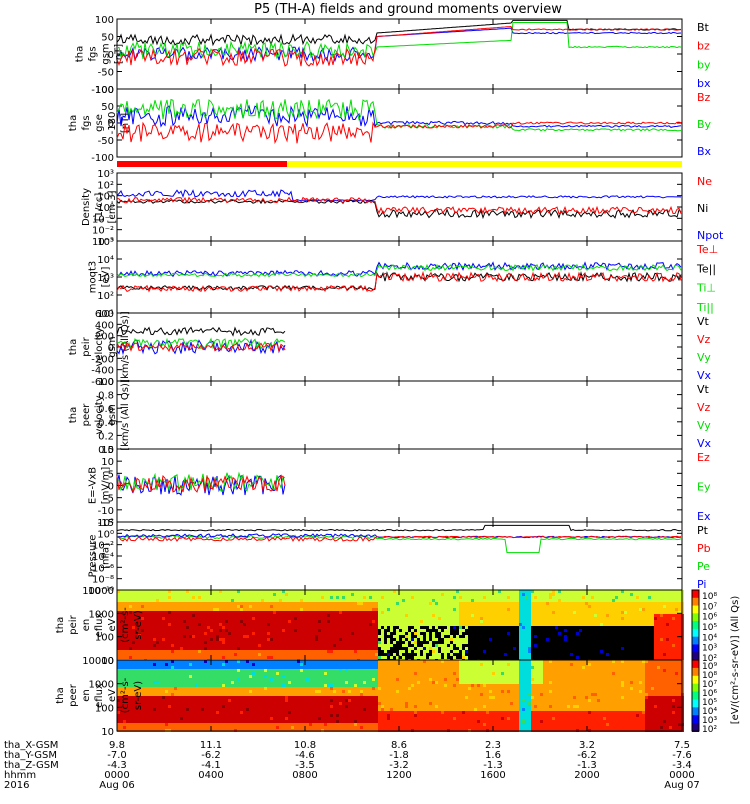 This screenshot has height=804, width=750. I want to click on y-tick-label: 10⁻², so click(103, 231).